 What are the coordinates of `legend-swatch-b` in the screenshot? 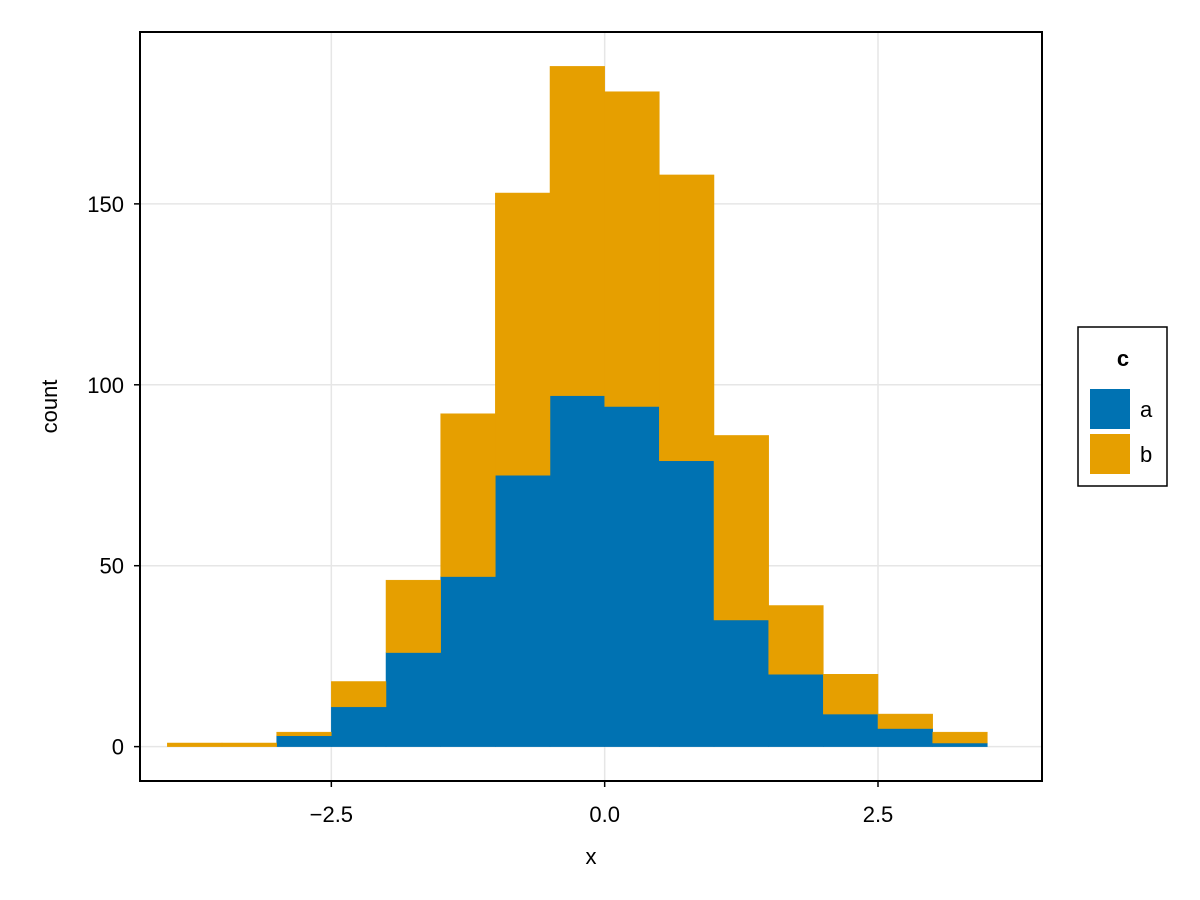 It's located at (1110, 454).